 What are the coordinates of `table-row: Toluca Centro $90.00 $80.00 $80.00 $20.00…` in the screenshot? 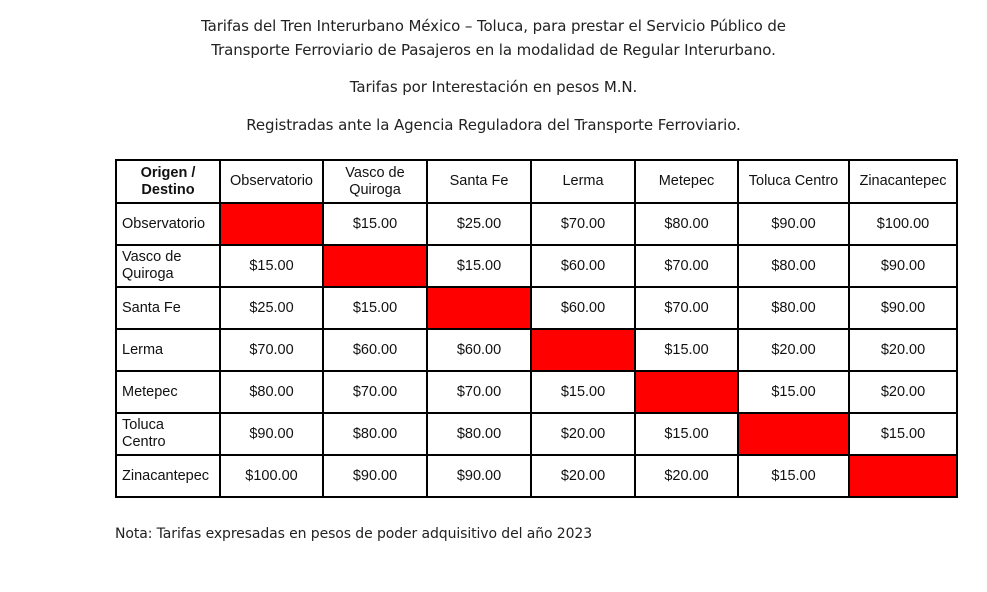 It's located at (536, 434).